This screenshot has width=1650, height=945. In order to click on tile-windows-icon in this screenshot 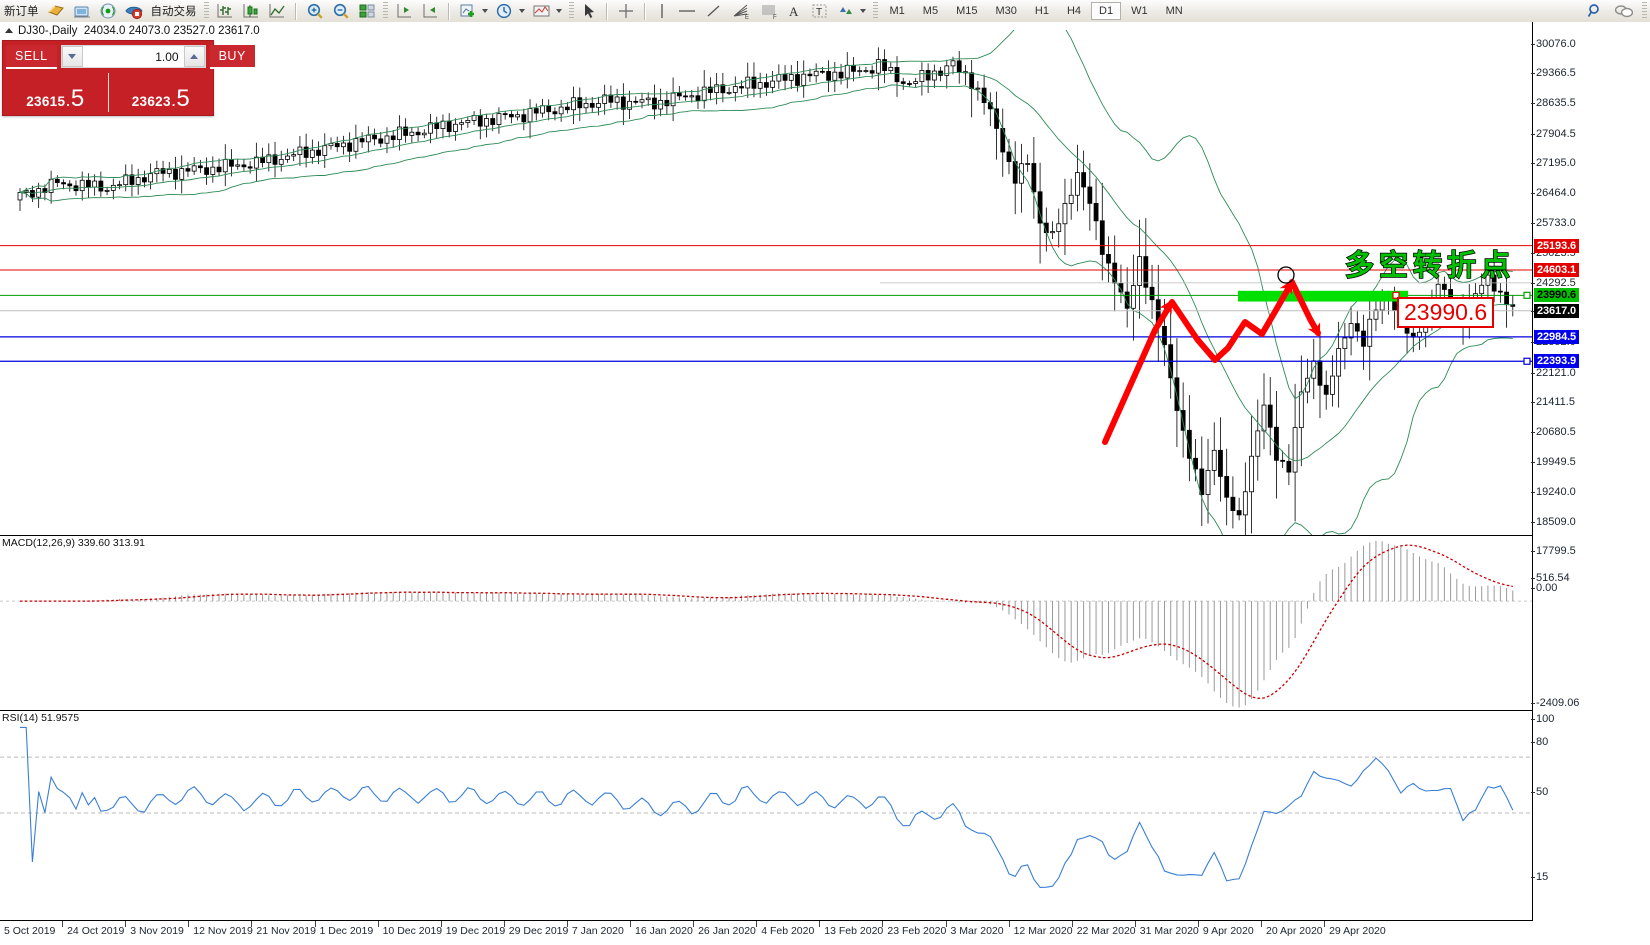, I will do `click(367, 11)`.